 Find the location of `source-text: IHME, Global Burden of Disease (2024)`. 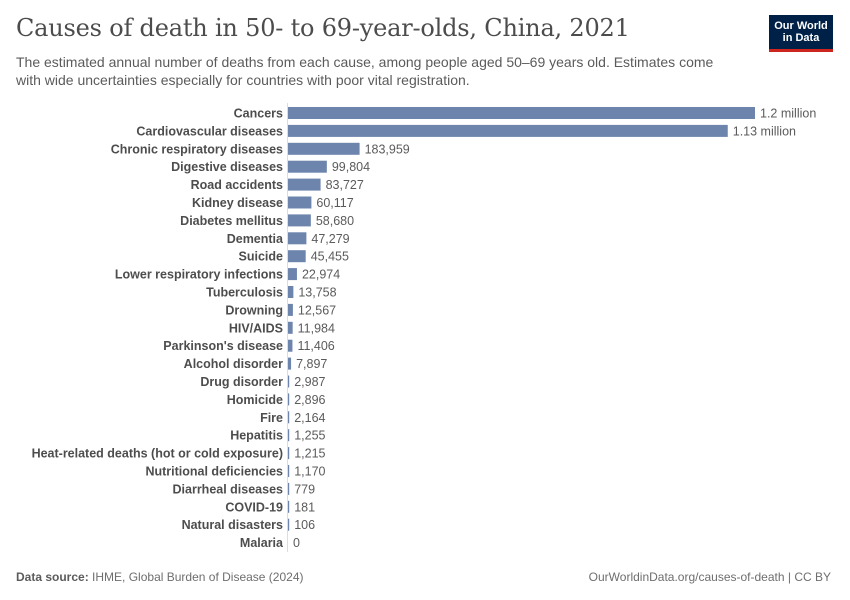

source-text: IHME, Global Burden of Disease (2024) is located at coordinates (198, 577).